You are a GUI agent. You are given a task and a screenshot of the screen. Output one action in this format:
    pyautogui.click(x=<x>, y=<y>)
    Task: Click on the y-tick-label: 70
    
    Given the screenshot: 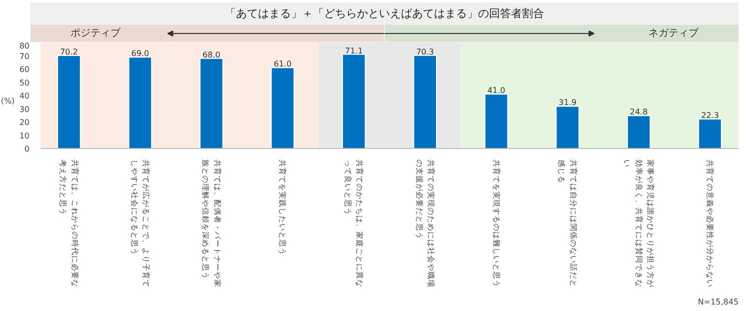 What is the action you would take?
    pyautogui.click(x=24, y=56)
    